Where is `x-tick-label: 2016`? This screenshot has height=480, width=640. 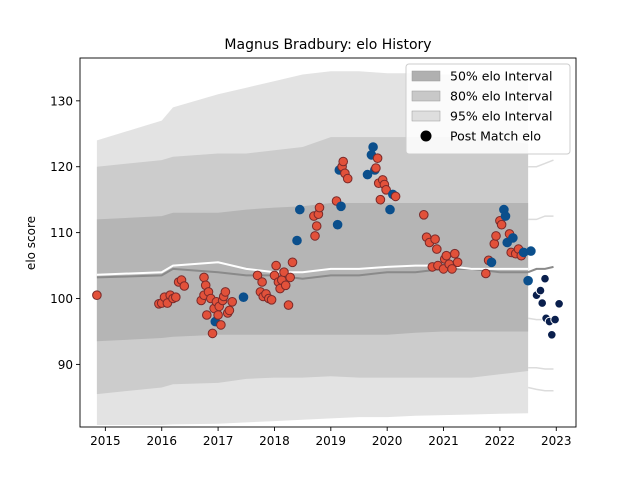 x-tick-label: 2016 is located at coordinates (161, 441).